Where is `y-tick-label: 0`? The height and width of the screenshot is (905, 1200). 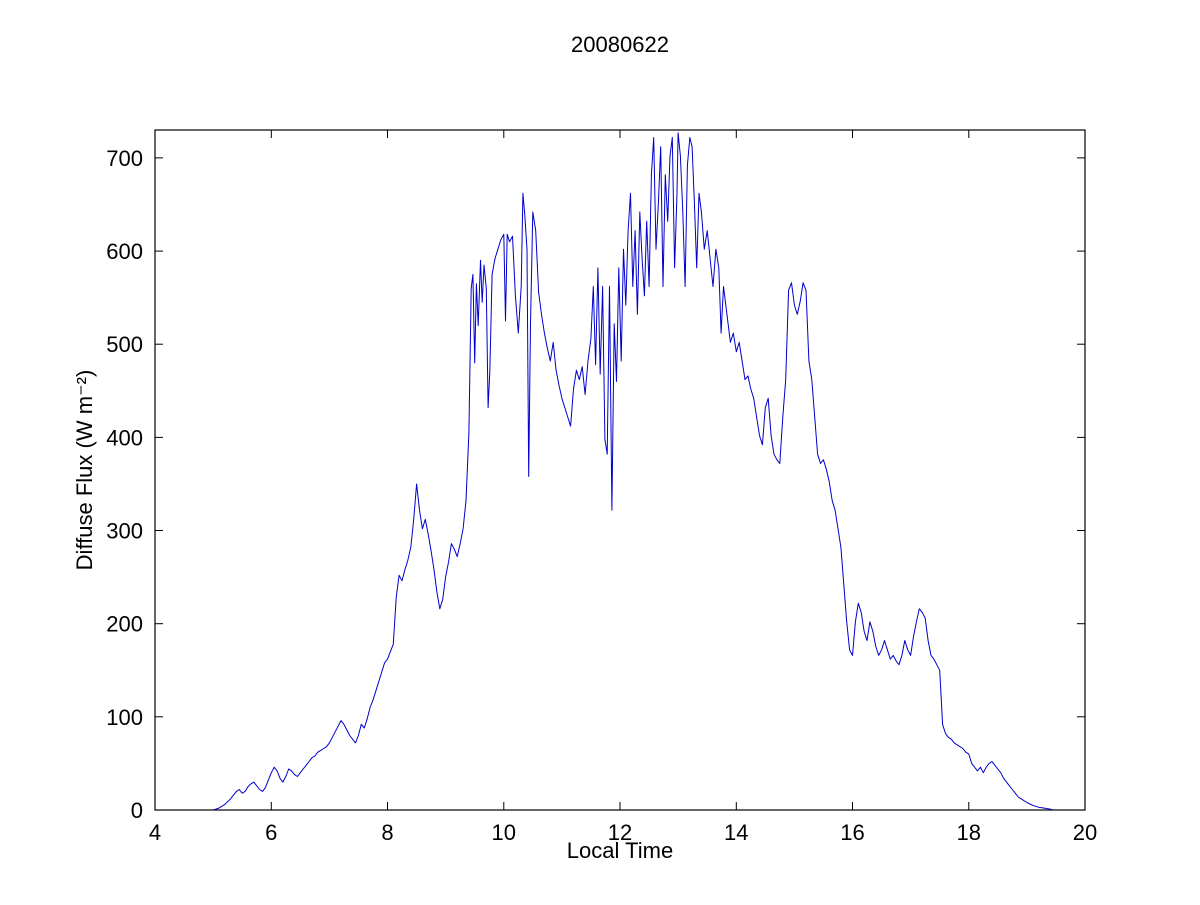 y-tick-label: 0 is located at coordinates (137, 810).